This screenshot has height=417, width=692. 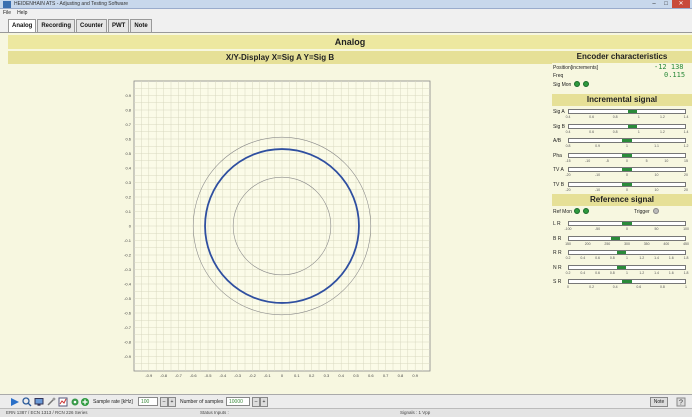 I want to click on help-icon: ?, so click(x=681, y=402).